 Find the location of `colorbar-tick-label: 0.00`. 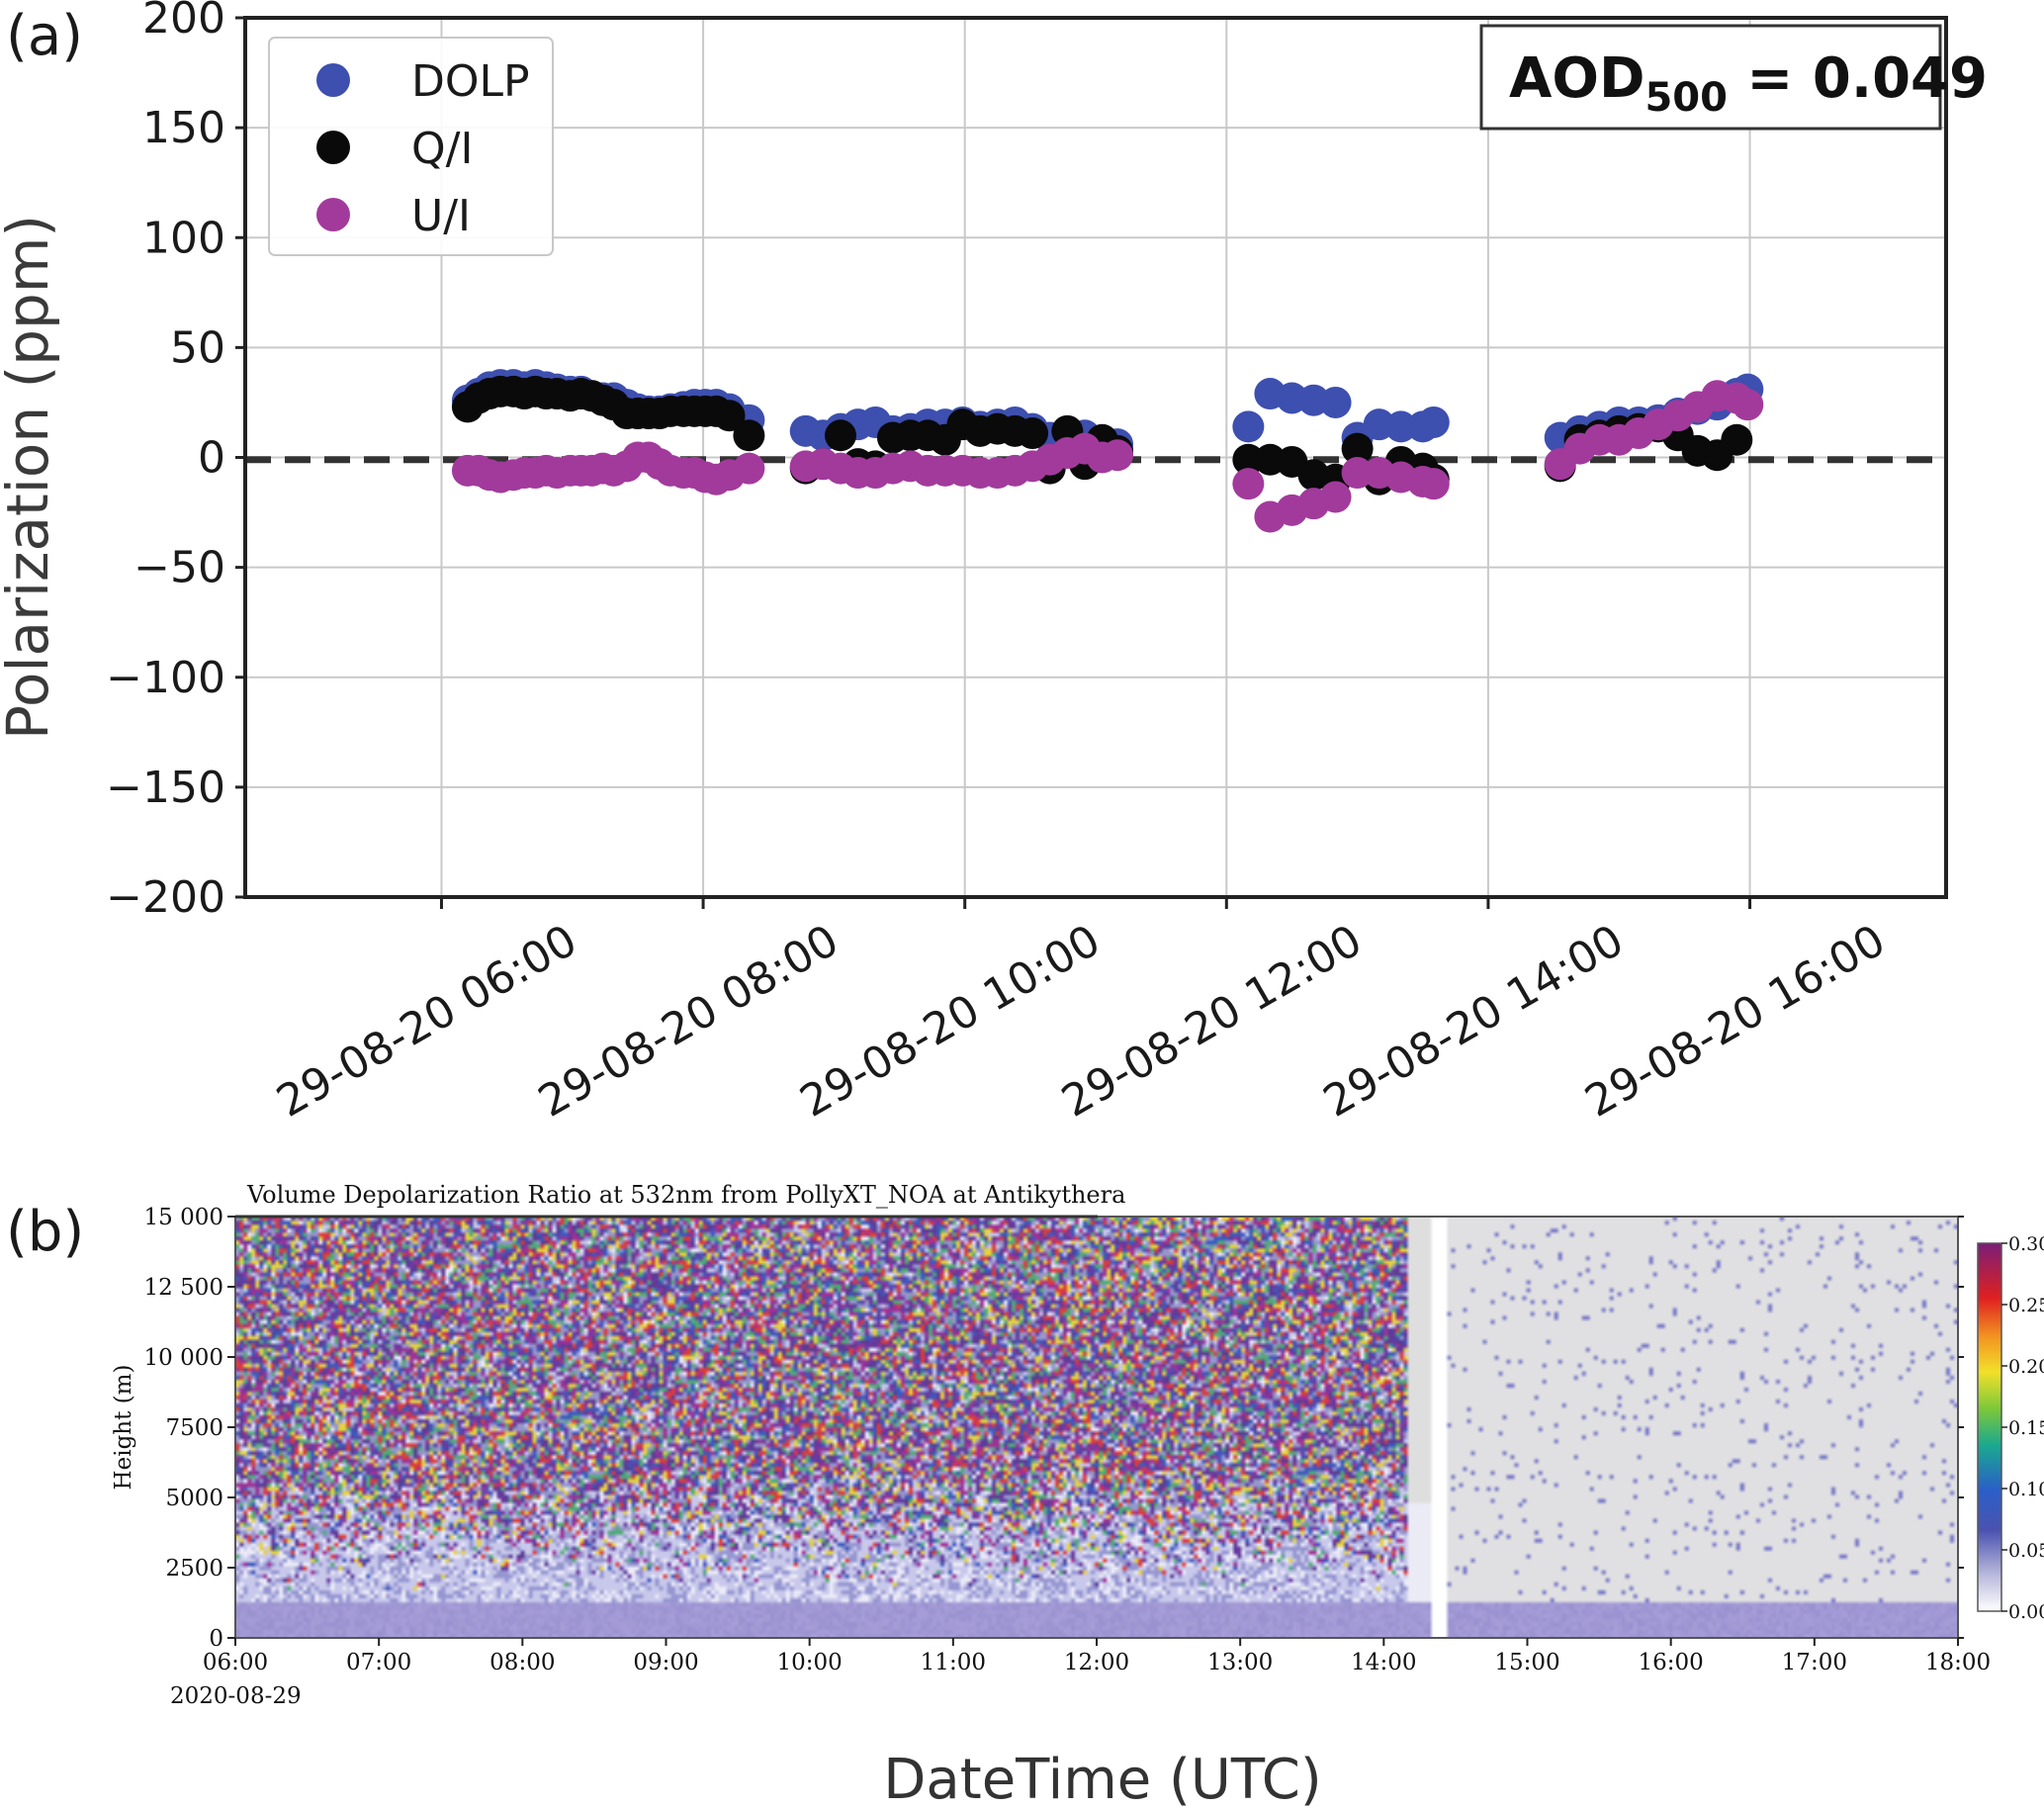

colorbar-tick-label: 0.00 is located at coordinates (2026, 1612).